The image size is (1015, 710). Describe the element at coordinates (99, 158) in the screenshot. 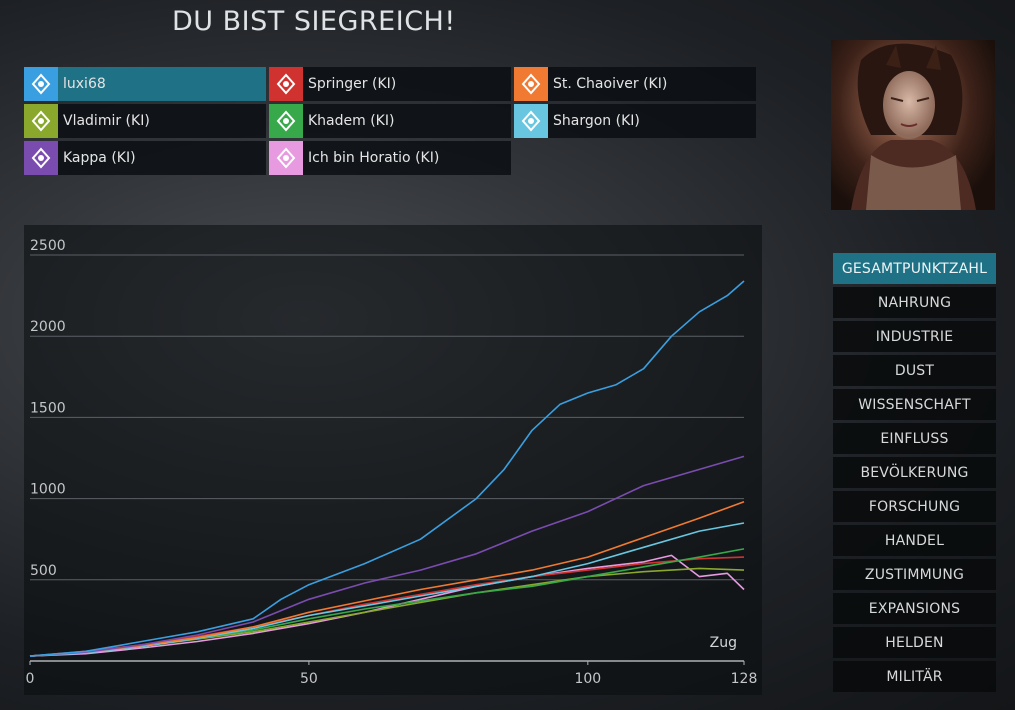

I see `empire-name: Kappa (KI)` at that location.